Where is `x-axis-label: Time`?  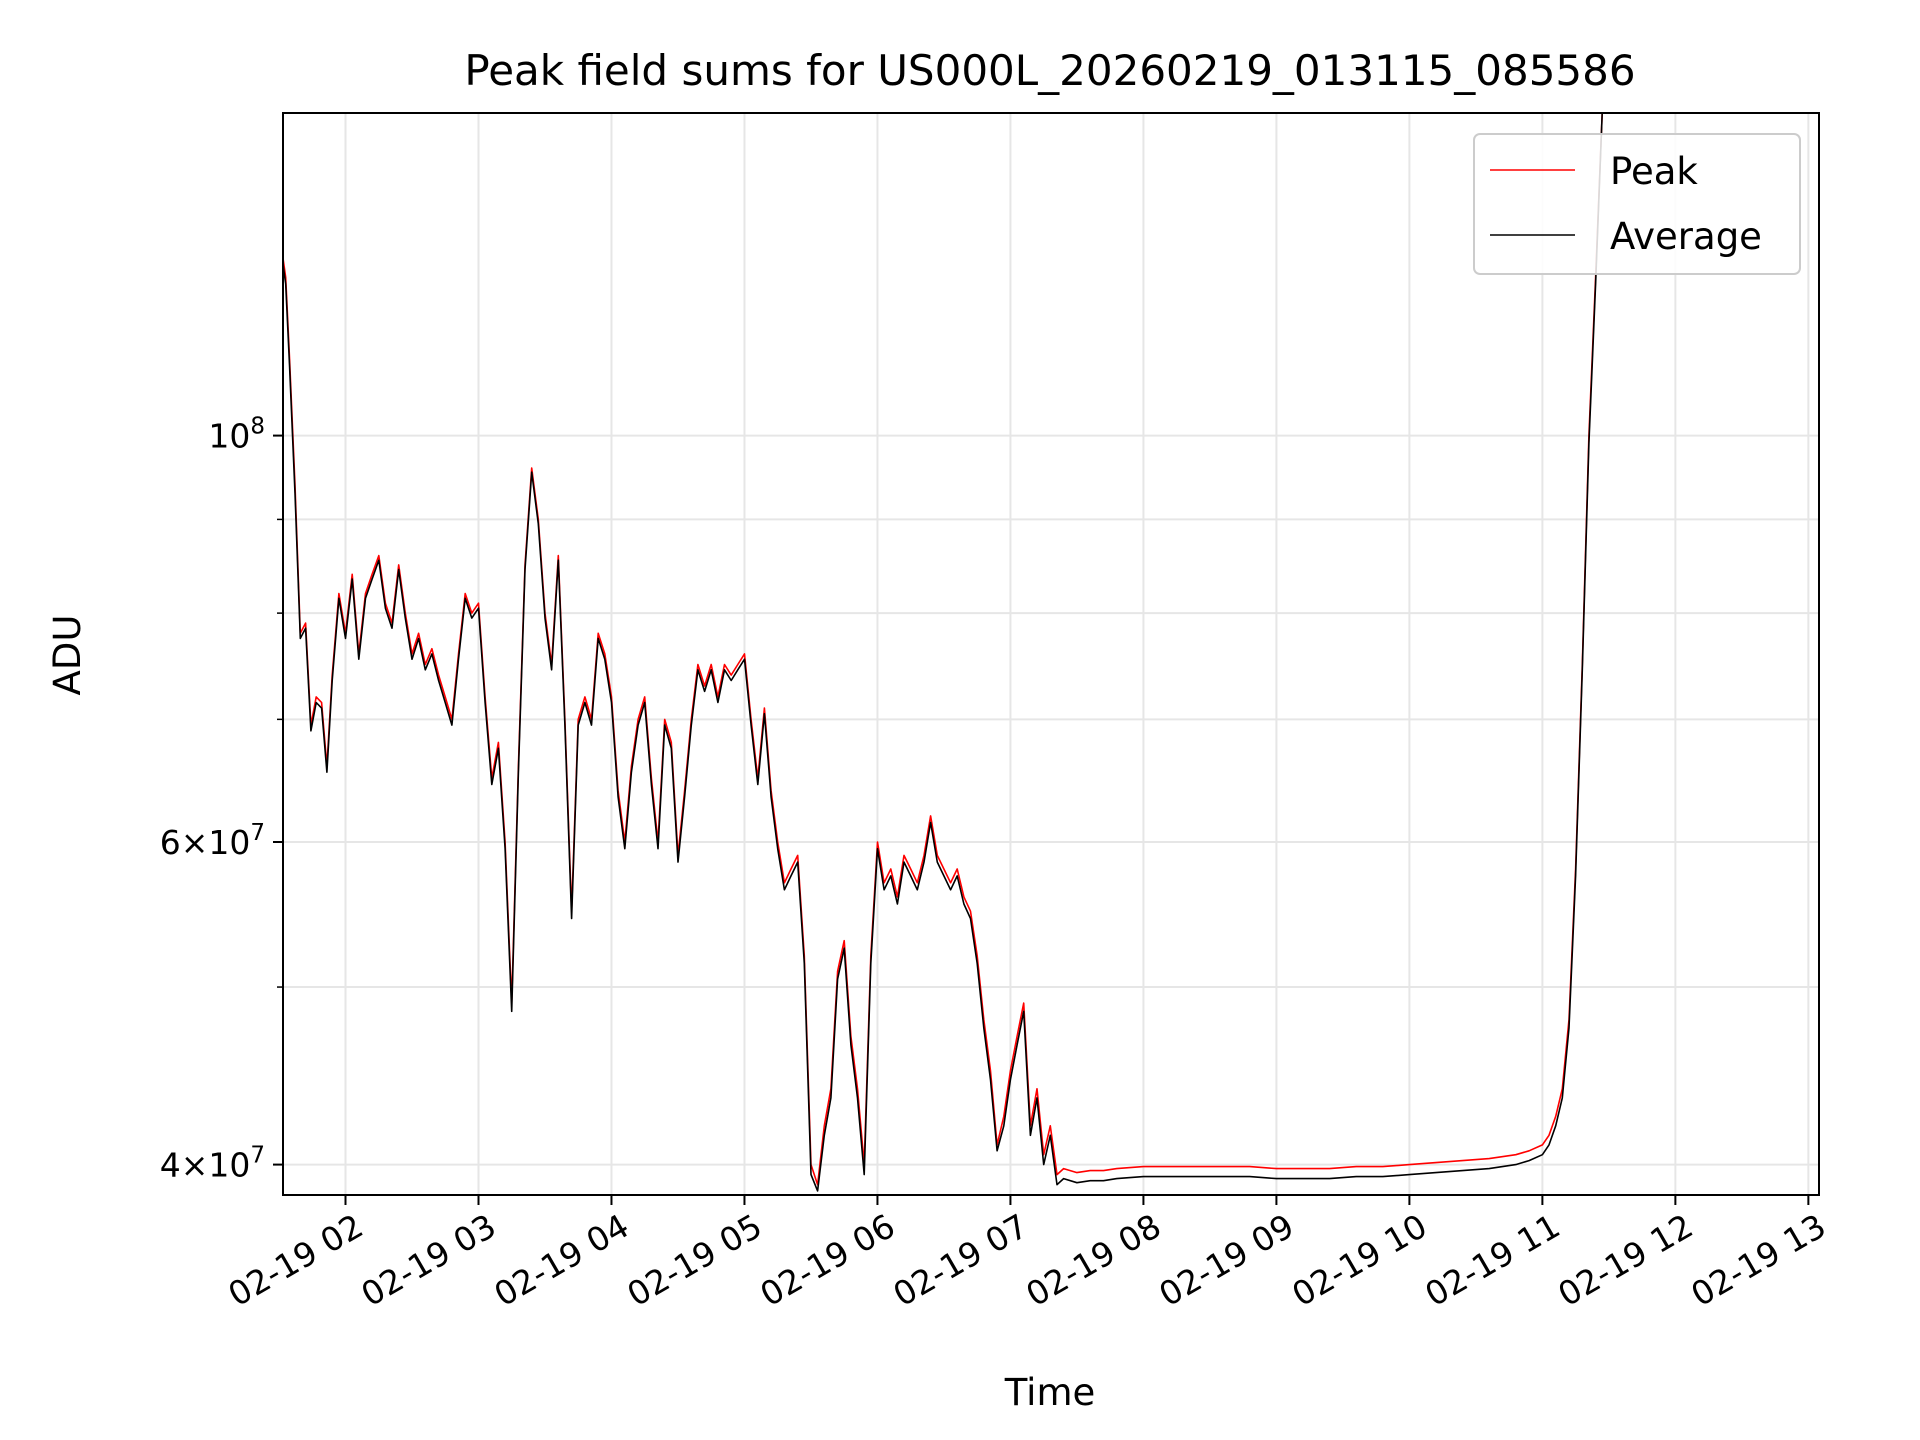 x-axis-label: Time is located at coordinates (1050, 1392).